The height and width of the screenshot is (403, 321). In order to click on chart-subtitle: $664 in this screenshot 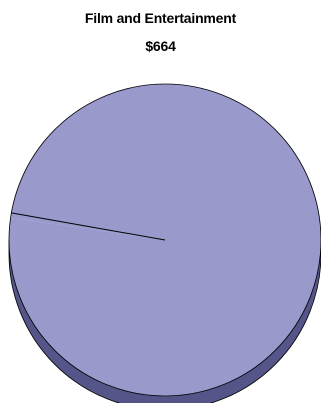, I will do `click(160, 46)`.